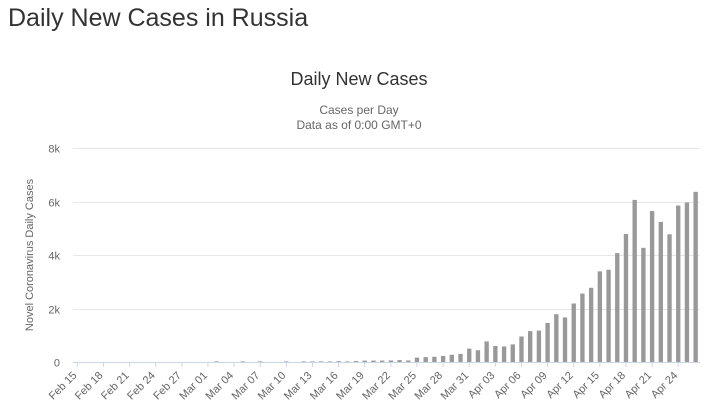  What do you see at coordinates (54, 204) in the screenshot?
I see `y-tick-label: 6k` at bounding box center [54, 204].